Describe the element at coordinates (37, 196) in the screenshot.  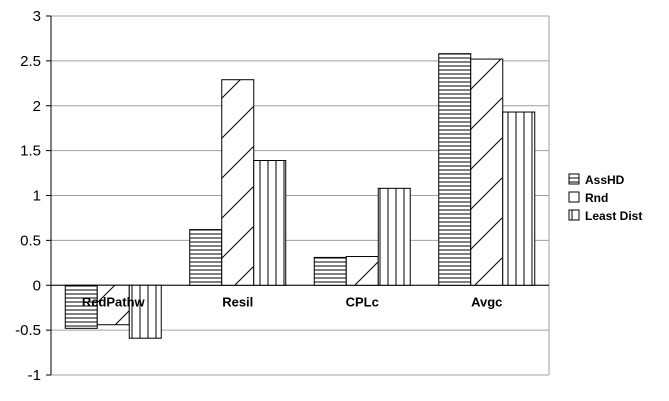
I see `y-tick-label: 1` at that location.